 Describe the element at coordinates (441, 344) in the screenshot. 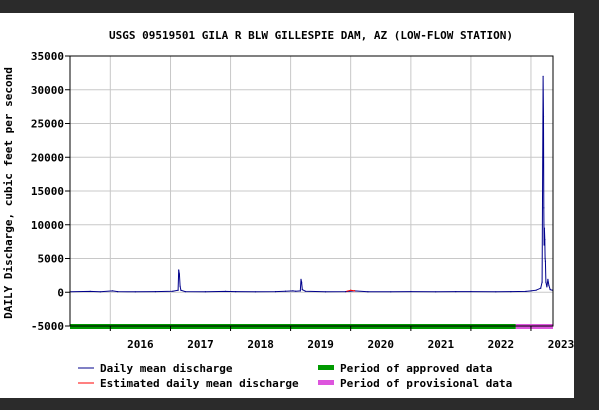

I see `x-tick-label: 2021` at that location.